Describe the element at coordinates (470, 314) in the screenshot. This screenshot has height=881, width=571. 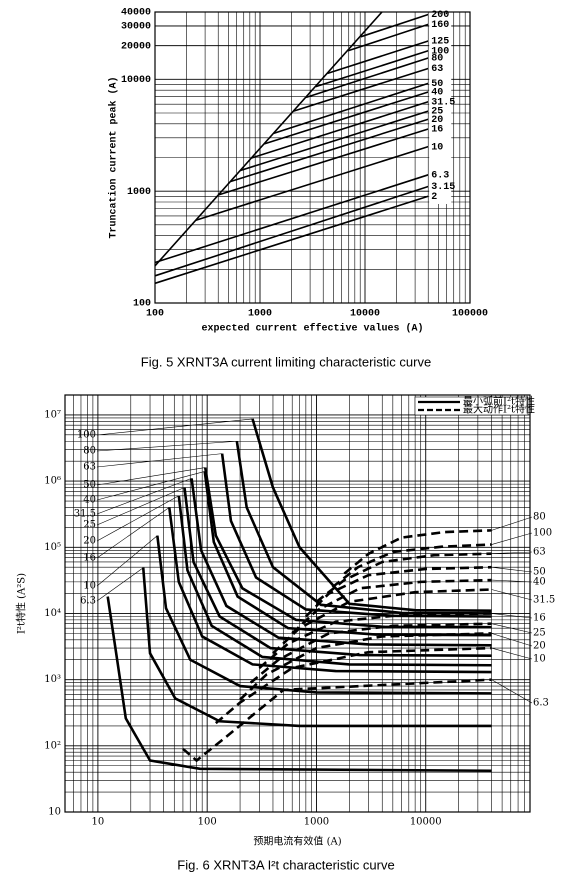
I see `x-tick-label: 100000` at that location.